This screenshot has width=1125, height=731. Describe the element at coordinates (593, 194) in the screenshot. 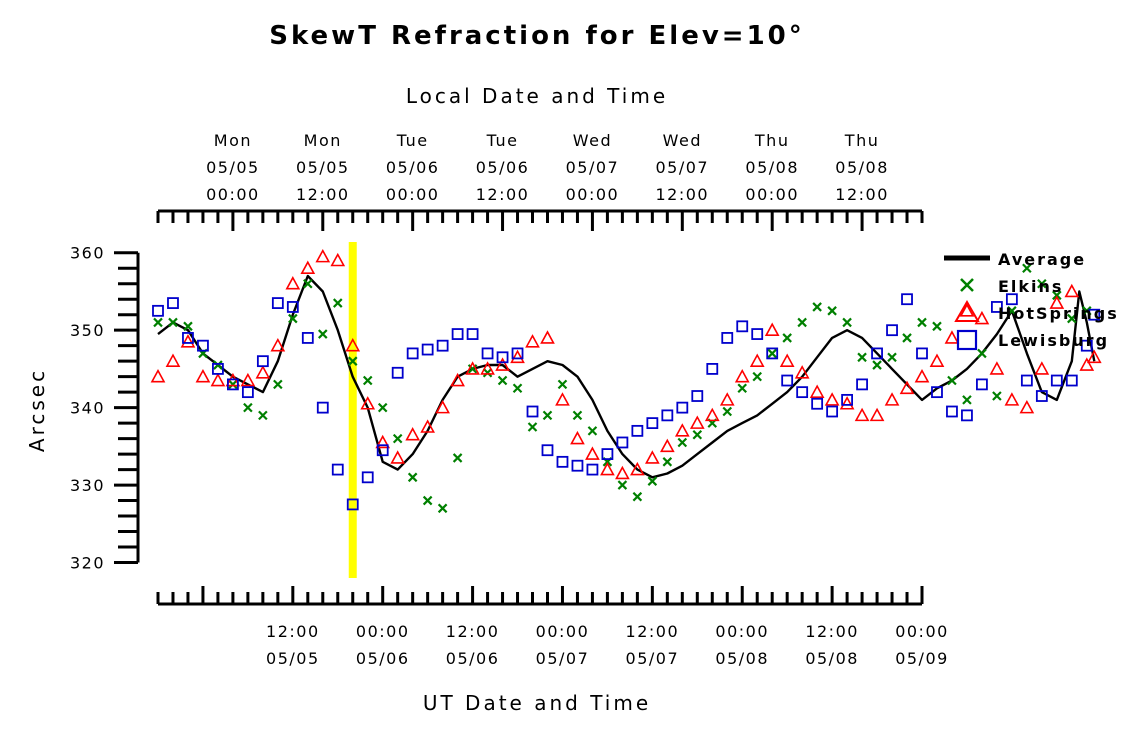

I see `top-tick-time: 00:00` at that location.